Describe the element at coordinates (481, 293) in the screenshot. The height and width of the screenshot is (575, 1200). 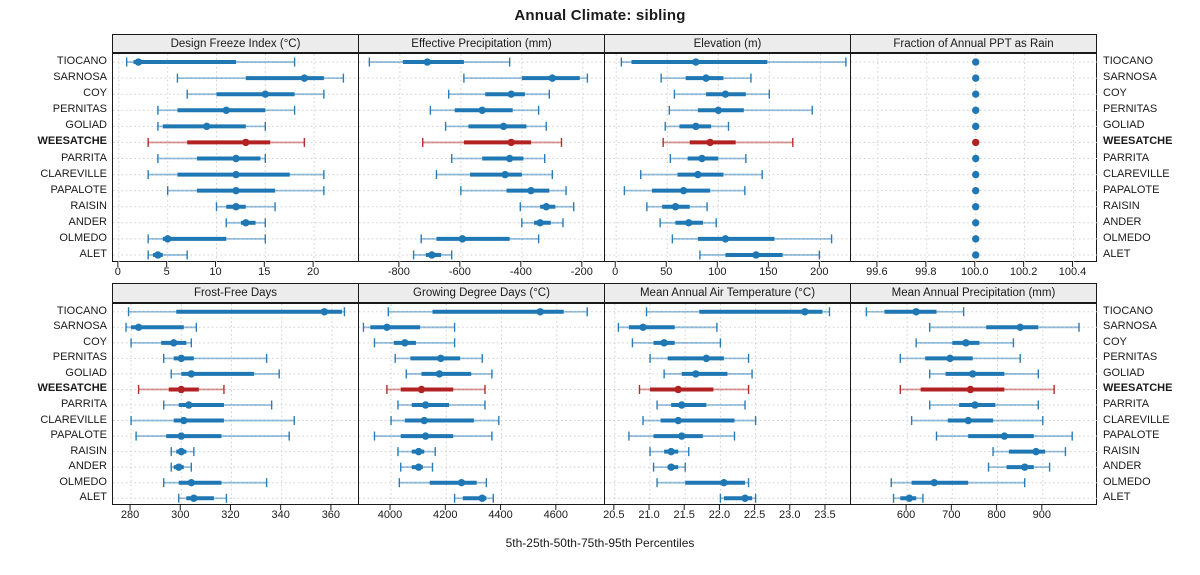
I see `panel-header-title: Growing Degree Days (°C)` at that location.